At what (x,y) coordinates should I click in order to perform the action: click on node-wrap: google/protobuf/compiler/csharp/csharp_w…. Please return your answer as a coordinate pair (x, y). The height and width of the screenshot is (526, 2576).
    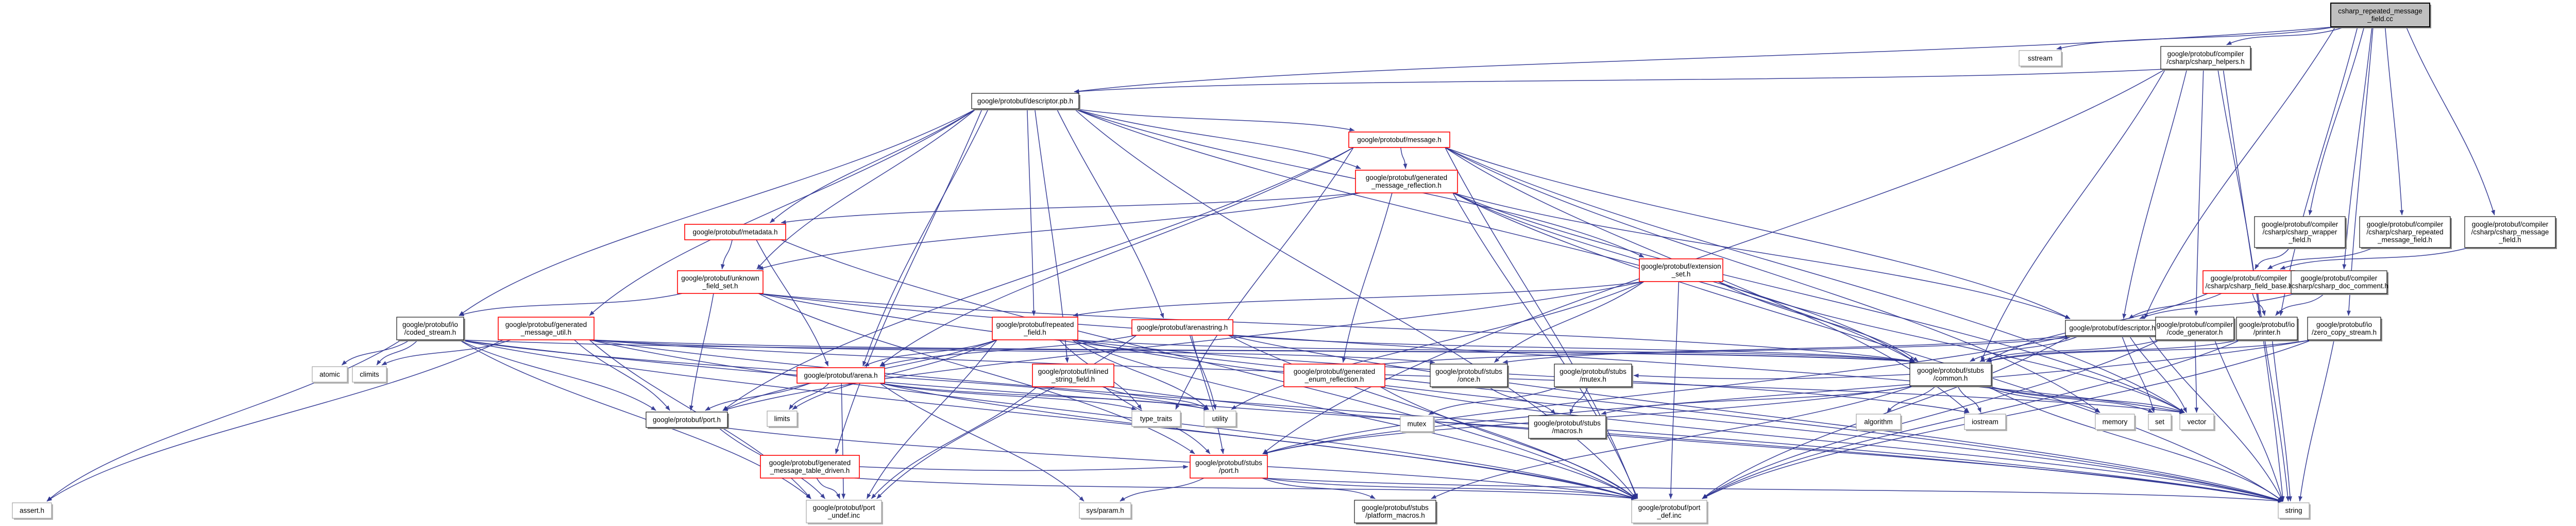
    Looking at the image, I should click on (2300, 233).